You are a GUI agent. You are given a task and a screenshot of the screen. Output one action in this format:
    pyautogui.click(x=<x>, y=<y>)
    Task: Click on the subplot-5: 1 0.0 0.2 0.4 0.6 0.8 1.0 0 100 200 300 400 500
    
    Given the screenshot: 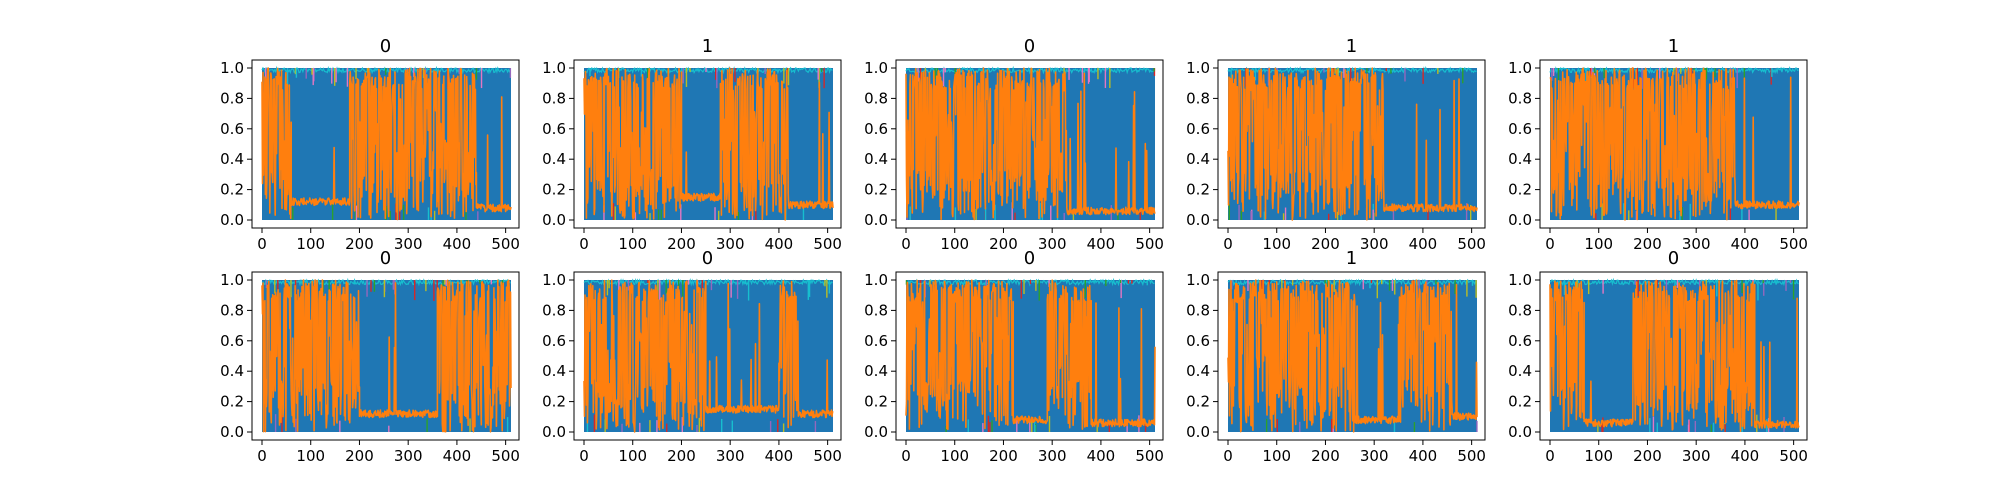 What is the action you would take?
    pyautogui.click(x=1658, y=144)
    